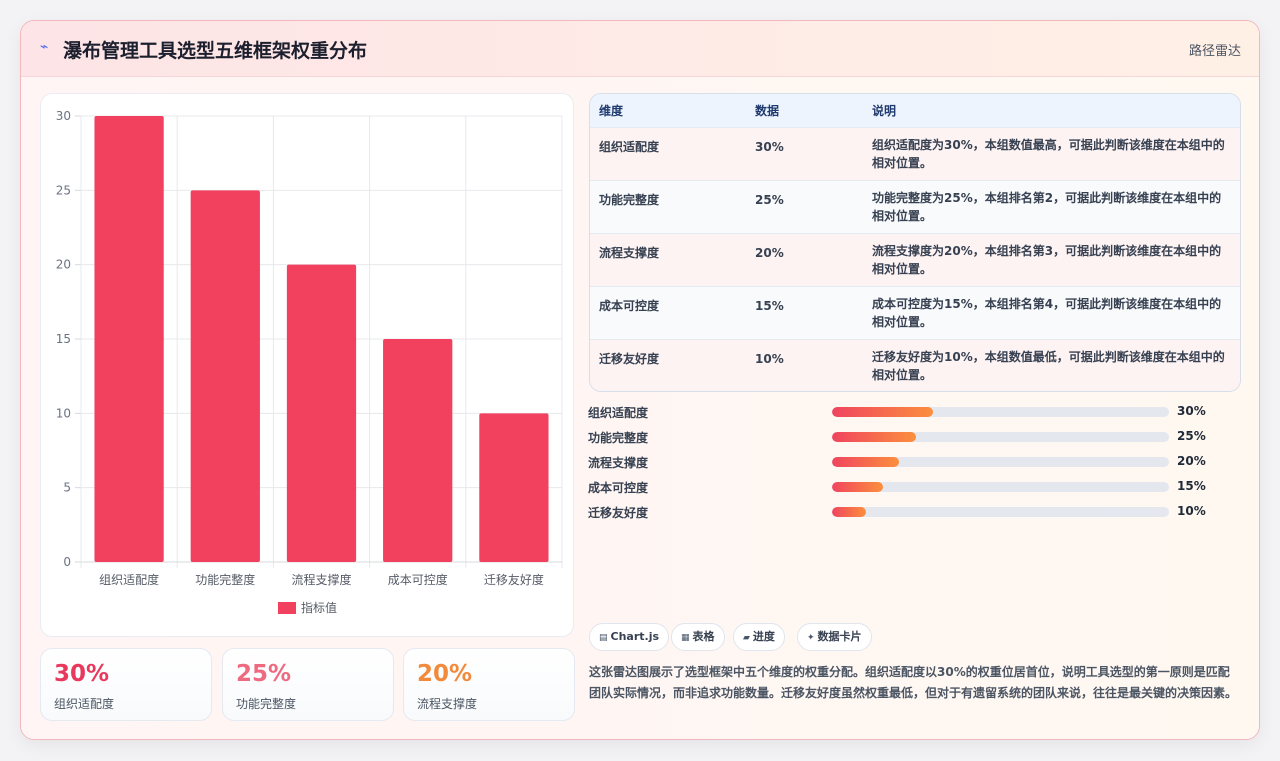 This screenshot has height=761, width=1280. Describe the element at coordinates (126, 684) in the screenshot. I see `stat-card-1: 30% 组织适配度` at that location.